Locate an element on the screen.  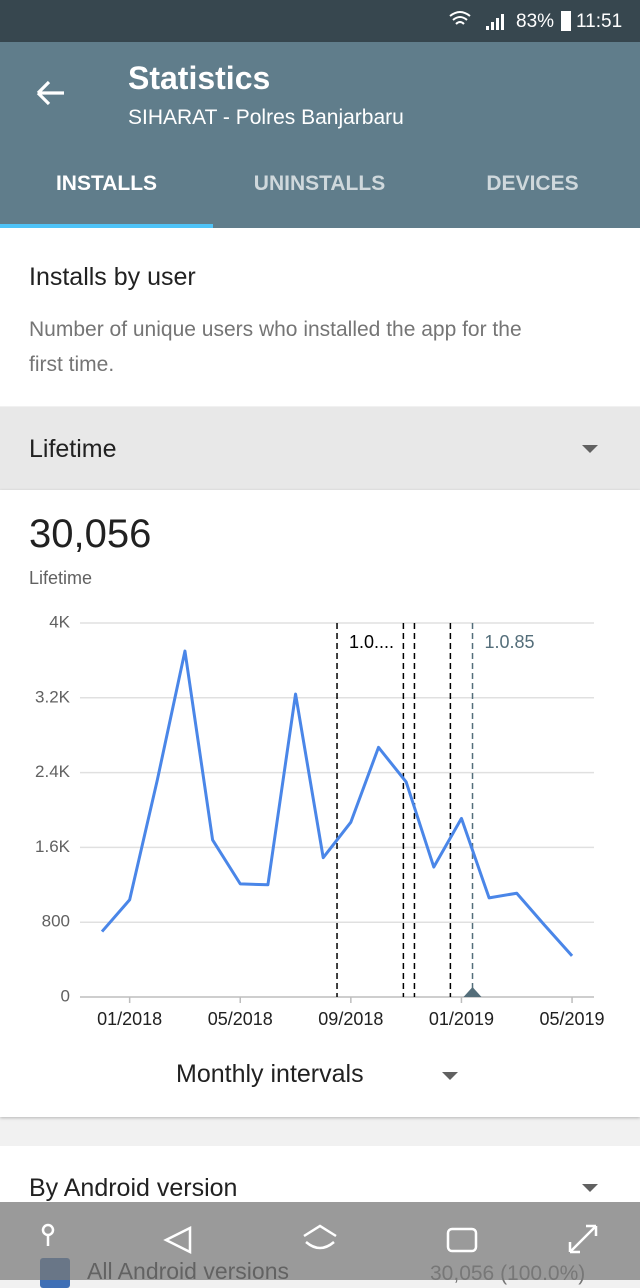
y-tick-label: 4K is located at coordinates (59, 621).